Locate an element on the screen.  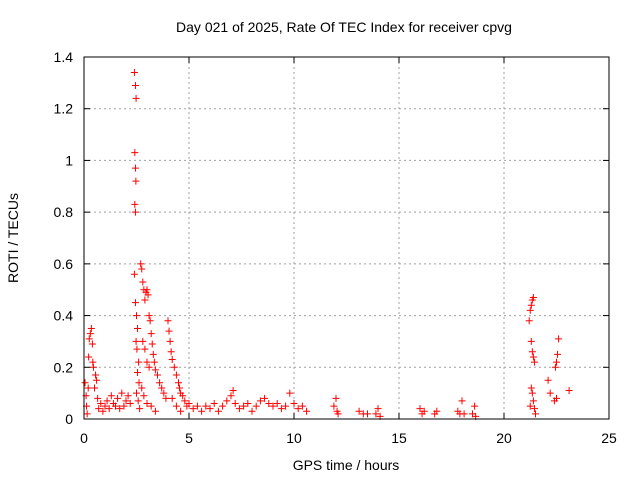
y-tick-label: 1.2 is located at coordinates (64, 109).